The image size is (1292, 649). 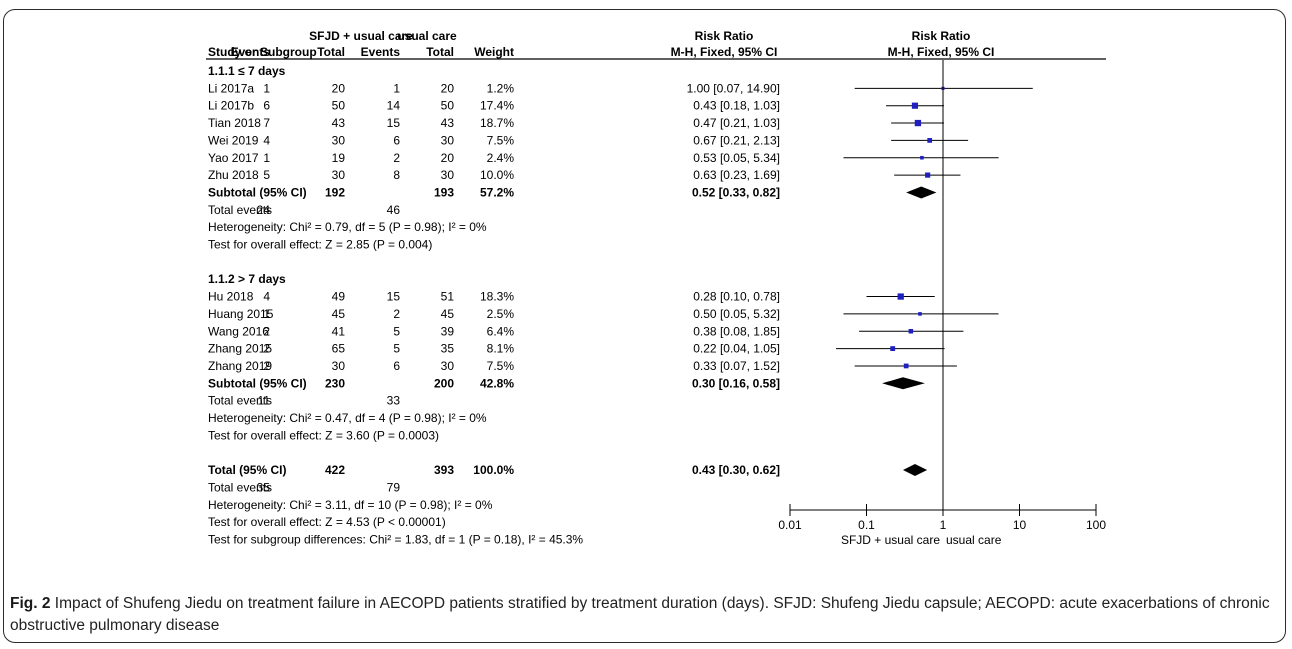 What do you see at coordinates (339, 140) in the screenshot?
I see `total-1: 30` at bounding box center [339, 140].